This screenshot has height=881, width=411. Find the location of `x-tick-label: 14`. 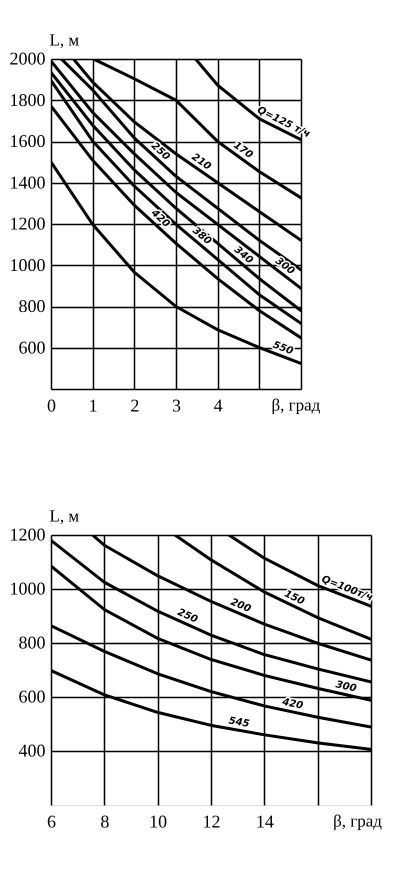

x-tick-label: 14 is located at coordinates (265, 822).